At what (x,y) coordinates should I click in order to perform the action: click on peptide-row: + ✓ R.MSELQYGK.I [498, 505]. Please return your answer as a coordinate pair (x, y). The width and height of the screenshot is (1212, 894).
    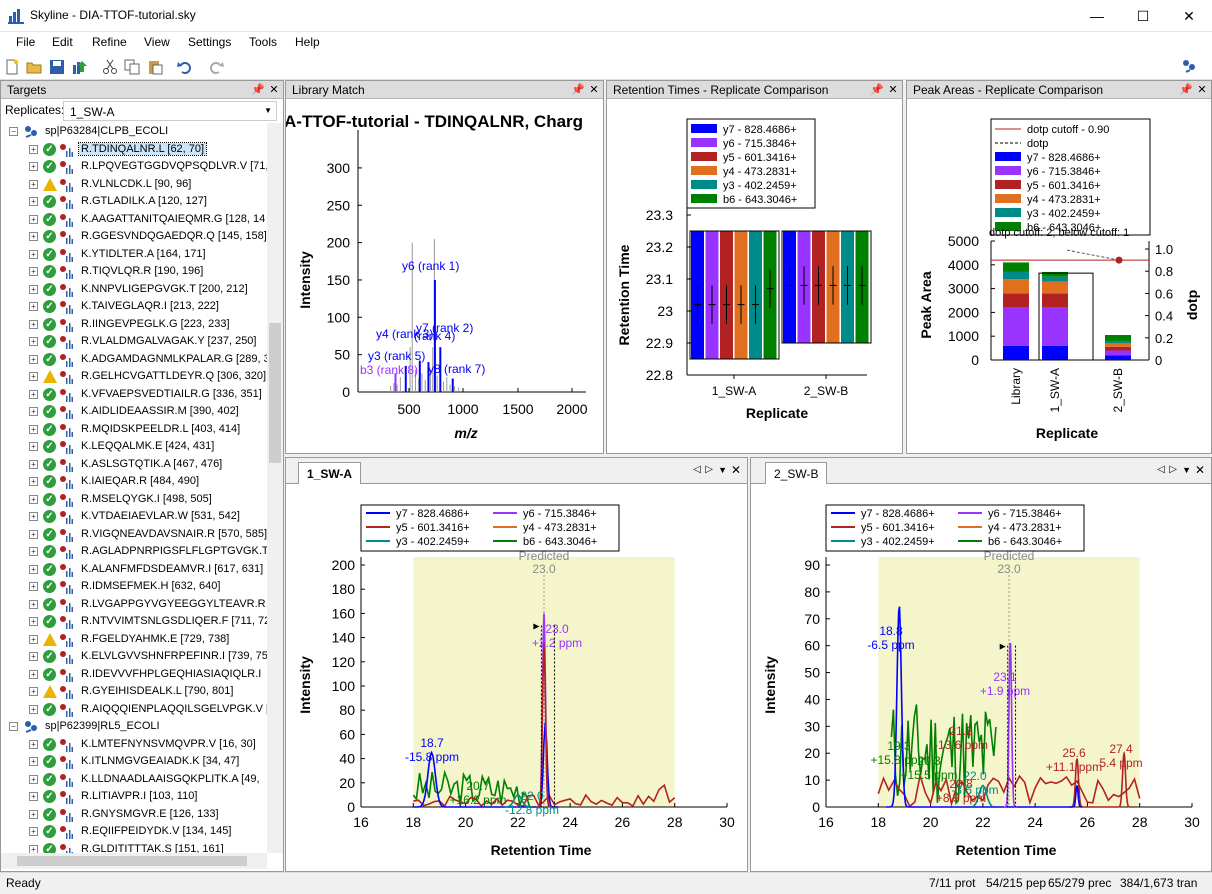
    Looking at the image, I should click on (134, 500).